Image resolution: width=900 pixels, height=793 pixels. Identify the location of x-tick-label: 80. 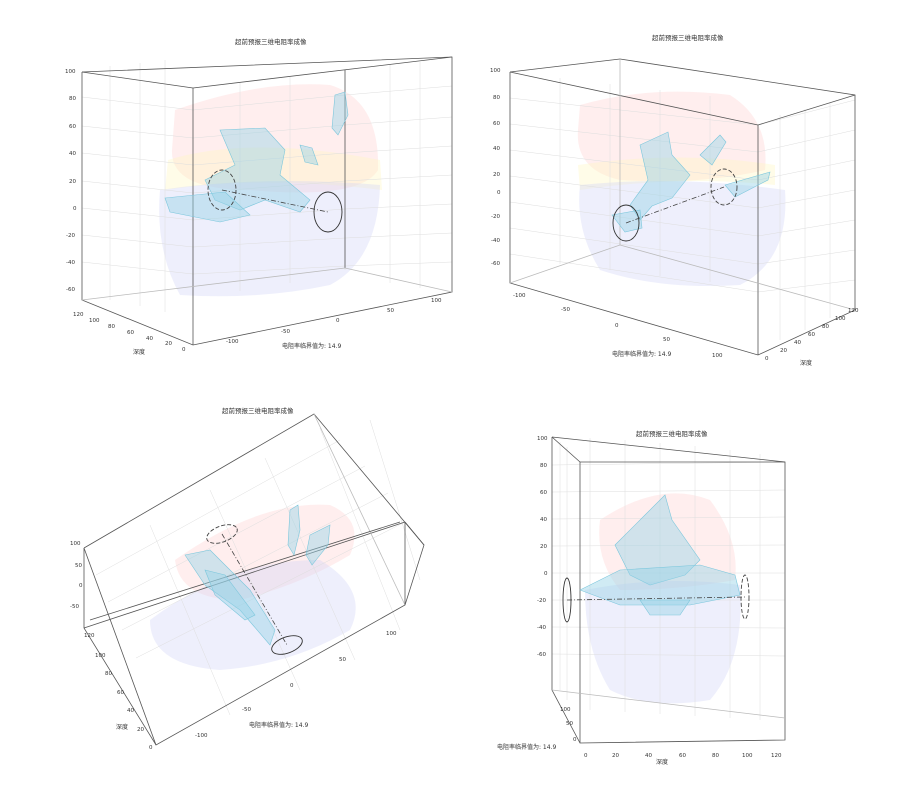
(715, 756).